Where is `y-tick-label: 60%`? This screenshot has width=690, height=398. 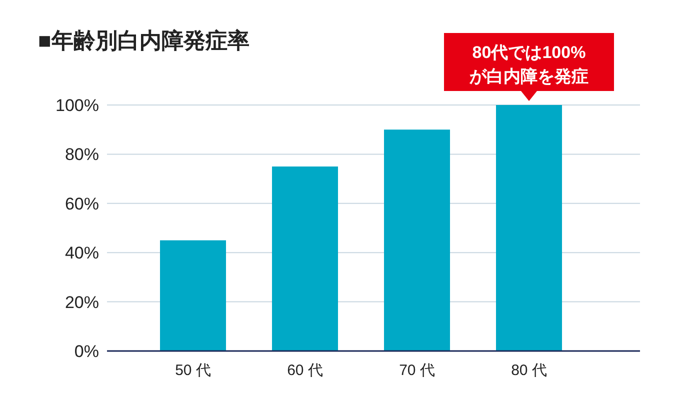 y-tick-label: 60% is located at coordinates (81, 204).